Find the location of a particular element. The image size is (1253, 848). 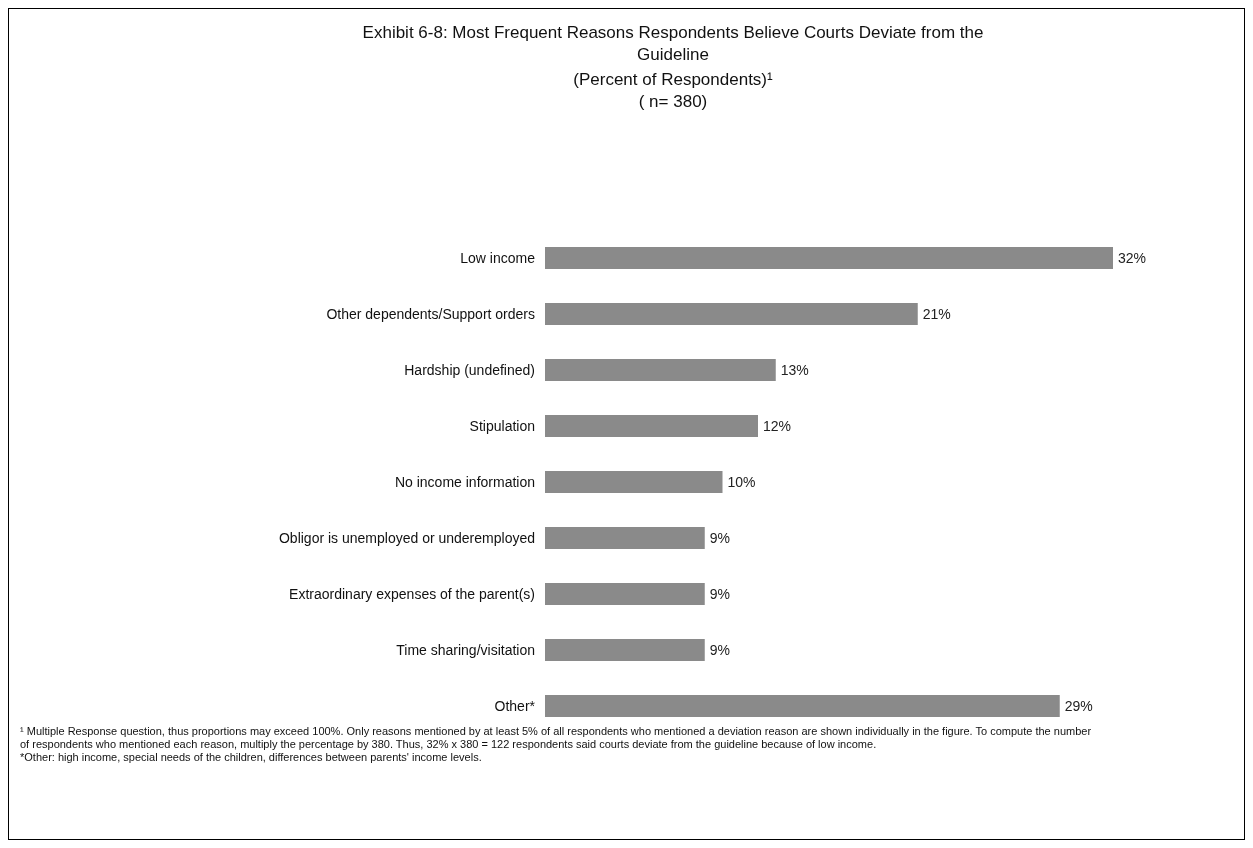

text: *Other: high income, special needs of the children, differences between parents' income levels. is located at coordinates (251, 757).